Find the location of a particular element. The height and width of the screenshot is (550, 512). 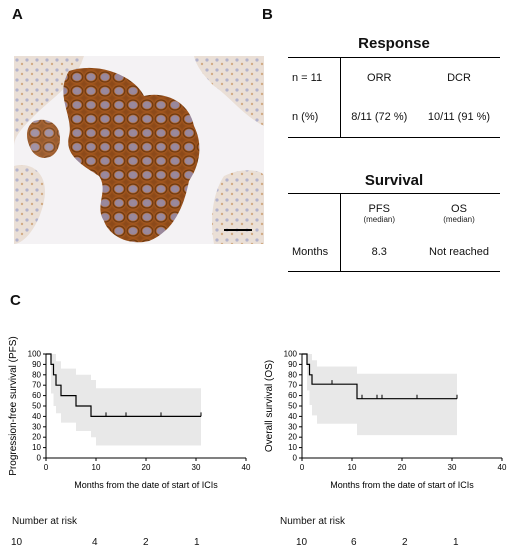

os-x-tick-label: 40 is located at coordinates (502, 467).